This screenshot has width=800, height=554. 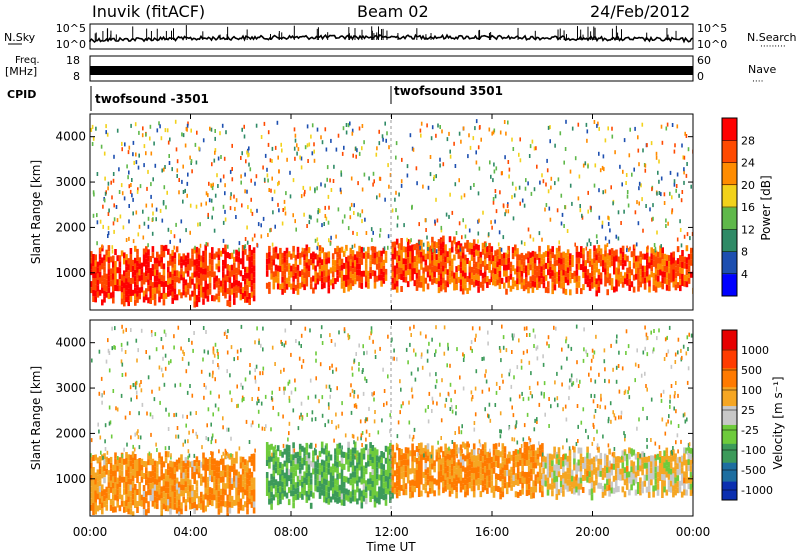 What do you see at coordinates (772, 37) in the screenshot?
I see `nsearch-label: N.Search` at bounding box center [772, 37].